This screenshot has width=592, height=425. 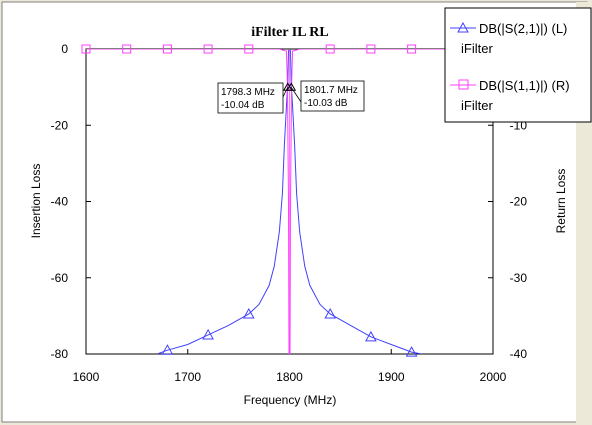 I want to click on left-tick-label: -40, so click(x=60, y=202).